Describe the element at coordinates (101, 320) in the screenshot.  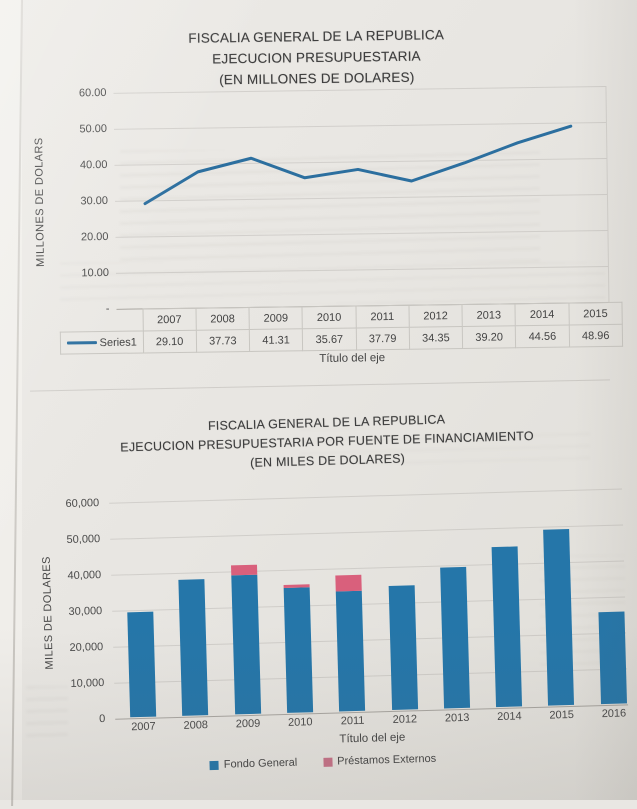
I see `chart1-table-corner` at that location.